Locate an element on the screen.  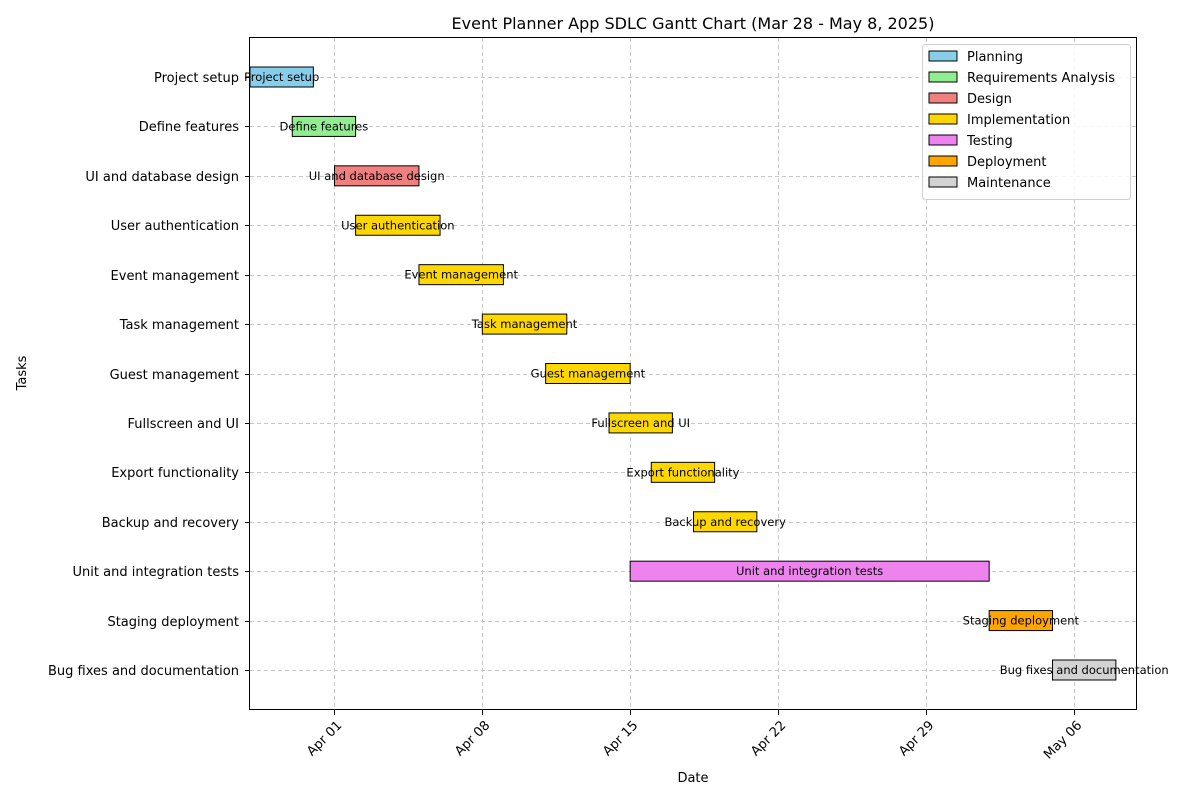
task-bar-label: Unit and integration tests is located at coordinates (809, 571).